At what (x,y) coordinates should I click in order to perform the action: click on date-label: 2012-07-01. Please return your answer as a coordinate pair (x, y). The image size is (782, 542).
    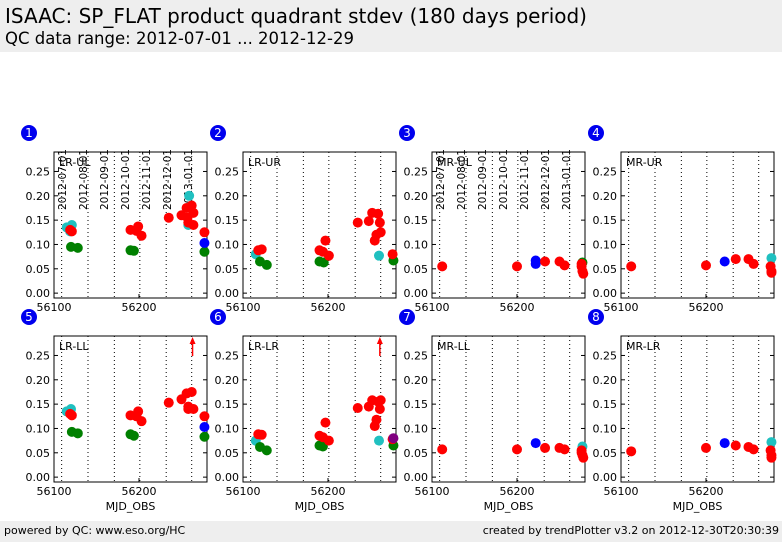
    Looking at the image, I should click on (63, 179).